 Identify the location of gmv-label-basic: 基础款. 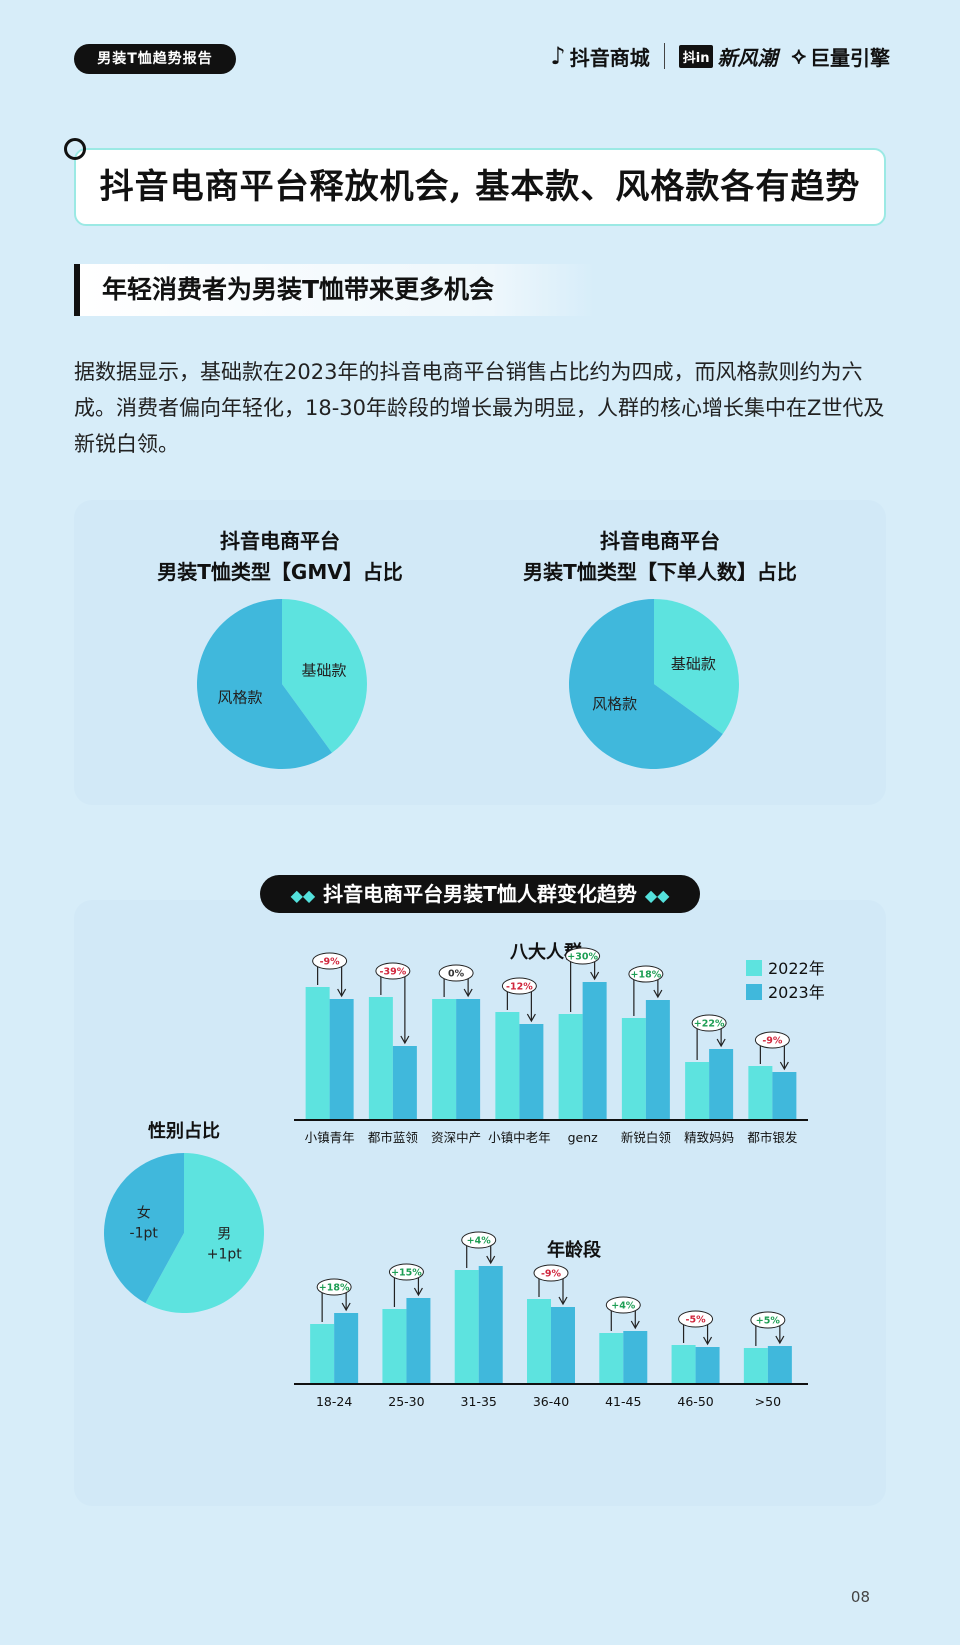
(324, 670).